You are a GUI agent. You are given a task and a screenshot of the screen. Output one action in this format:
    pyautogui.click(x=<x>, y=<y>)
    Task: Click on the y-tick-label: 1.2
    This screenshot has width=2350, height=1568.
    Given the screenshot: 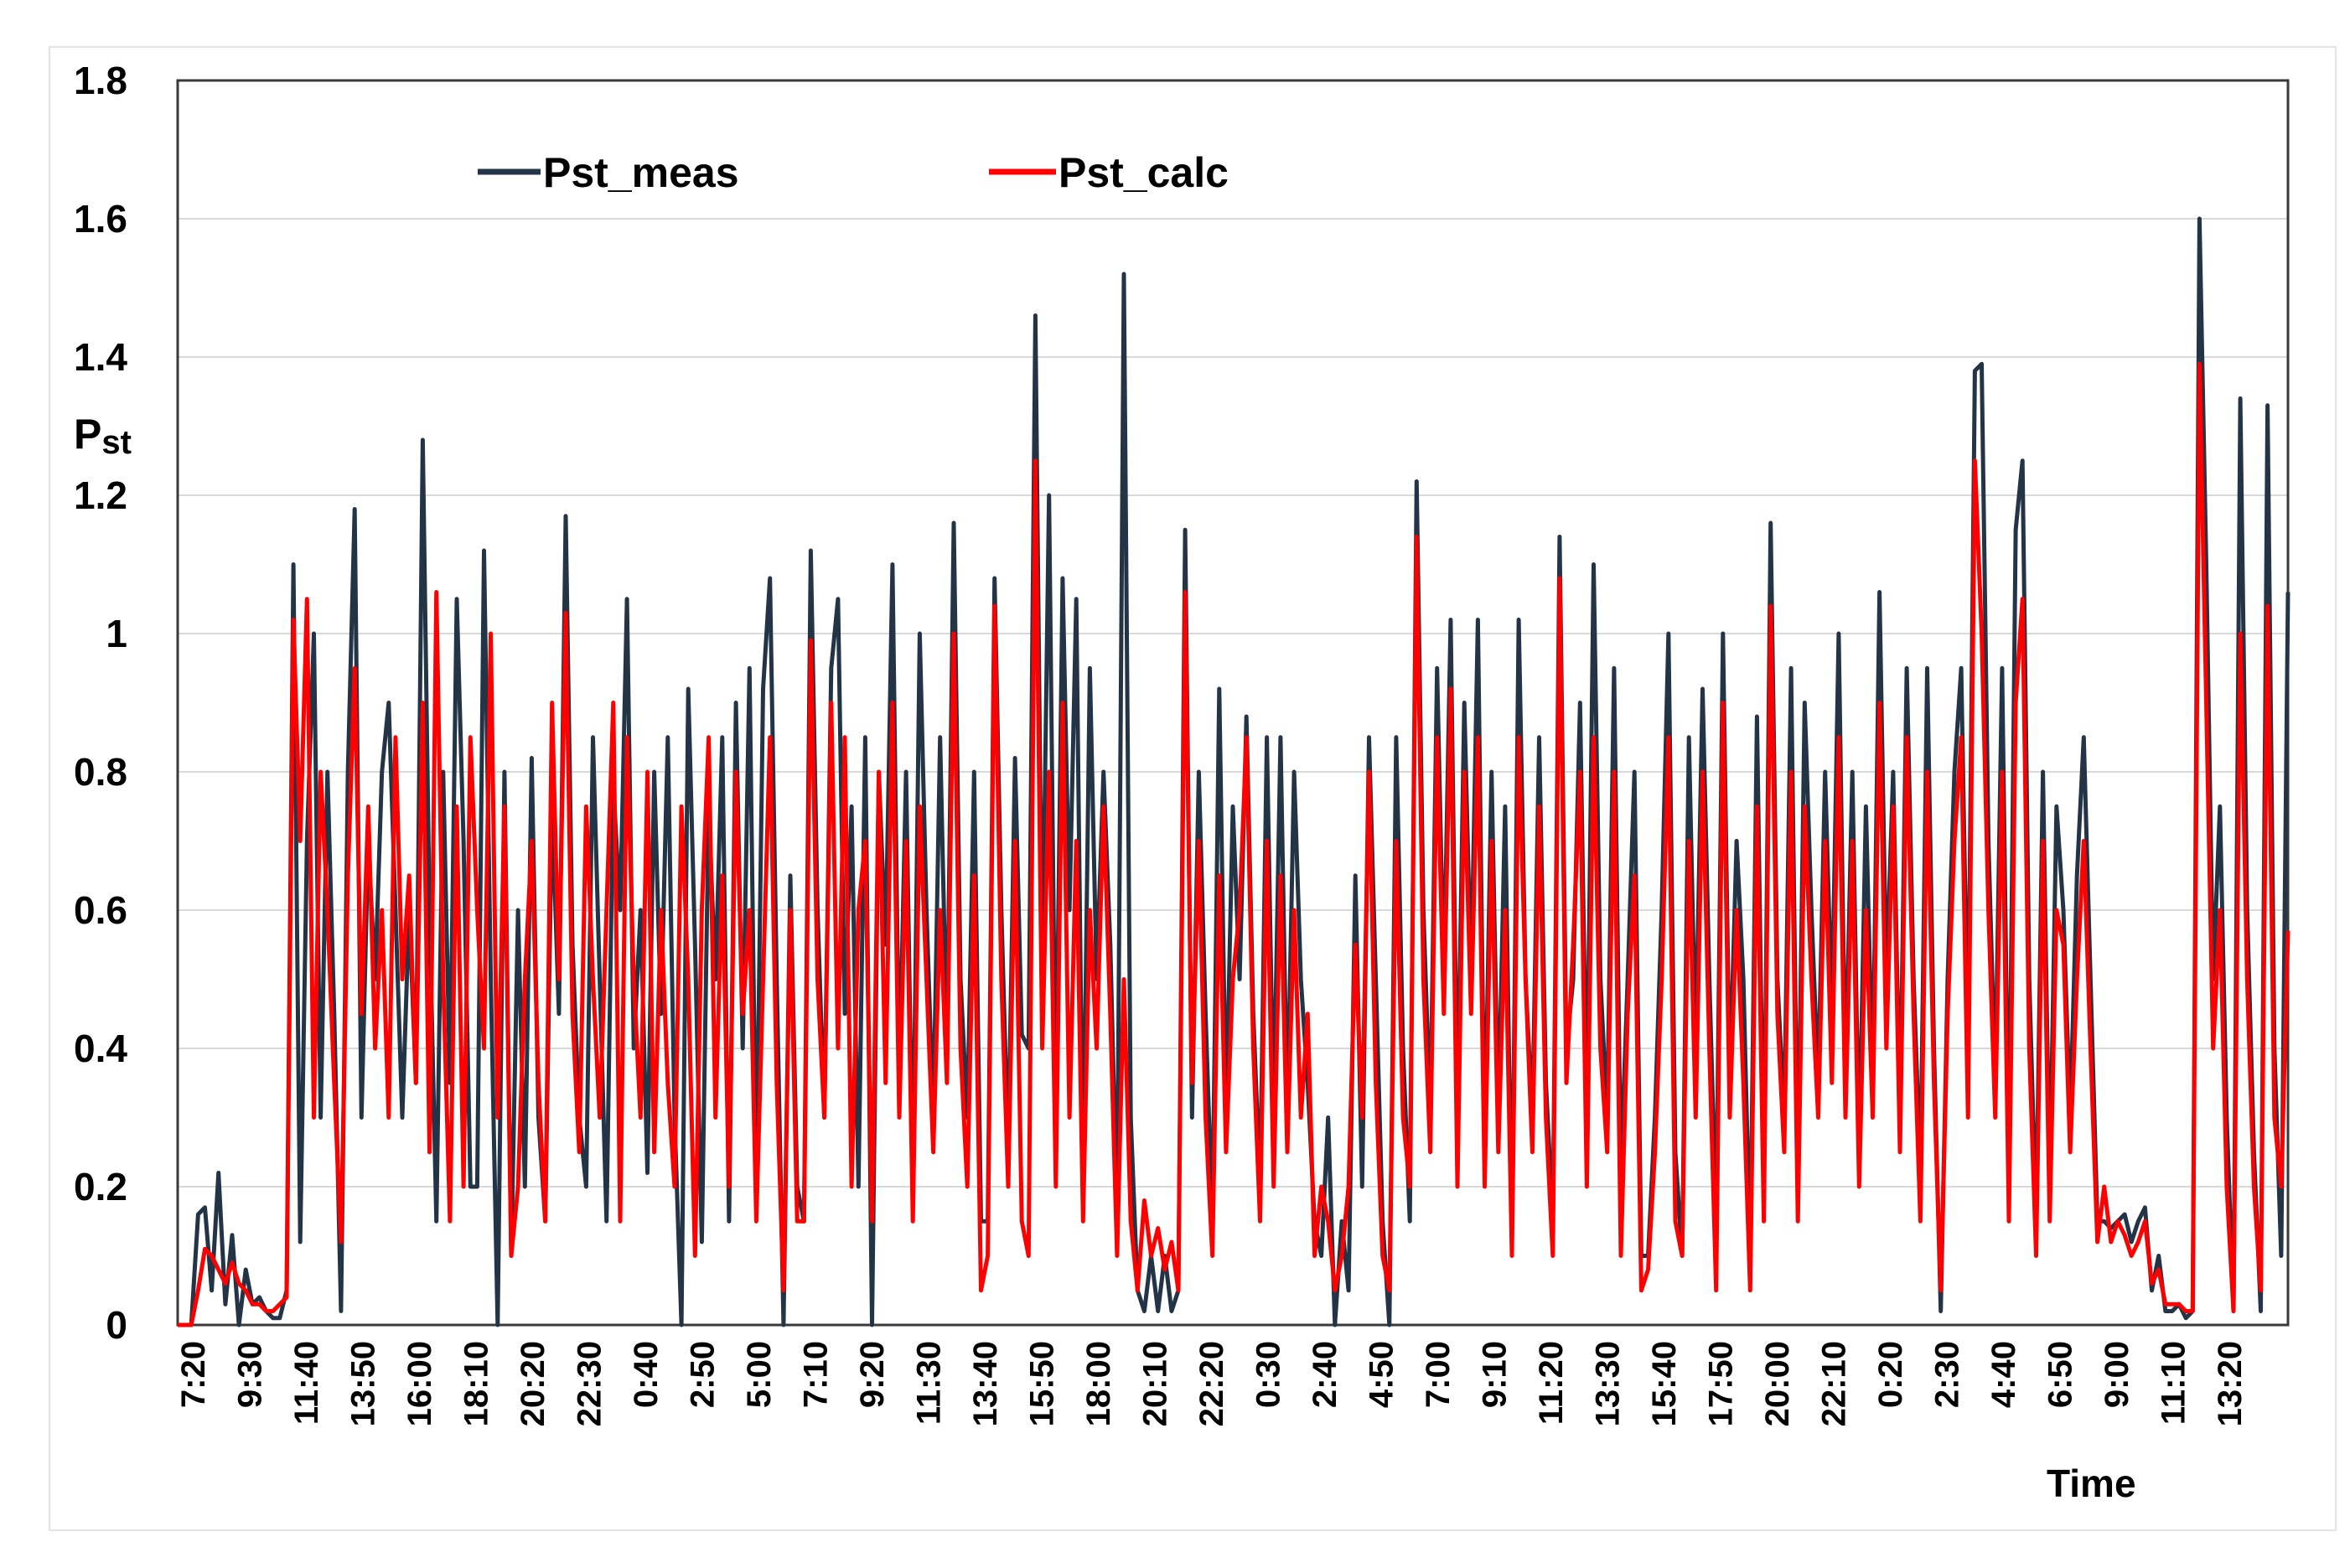 What is the action you would take?
    pyautogui.click(x=100, y=496)
    